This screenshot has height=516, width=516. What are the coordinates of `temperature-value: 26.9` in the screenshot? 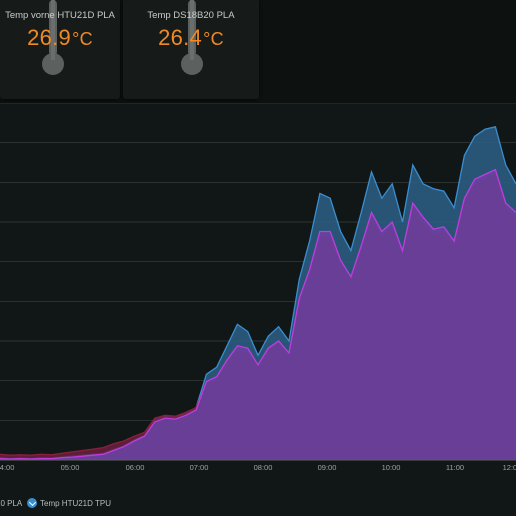 It's located at (49, 37).